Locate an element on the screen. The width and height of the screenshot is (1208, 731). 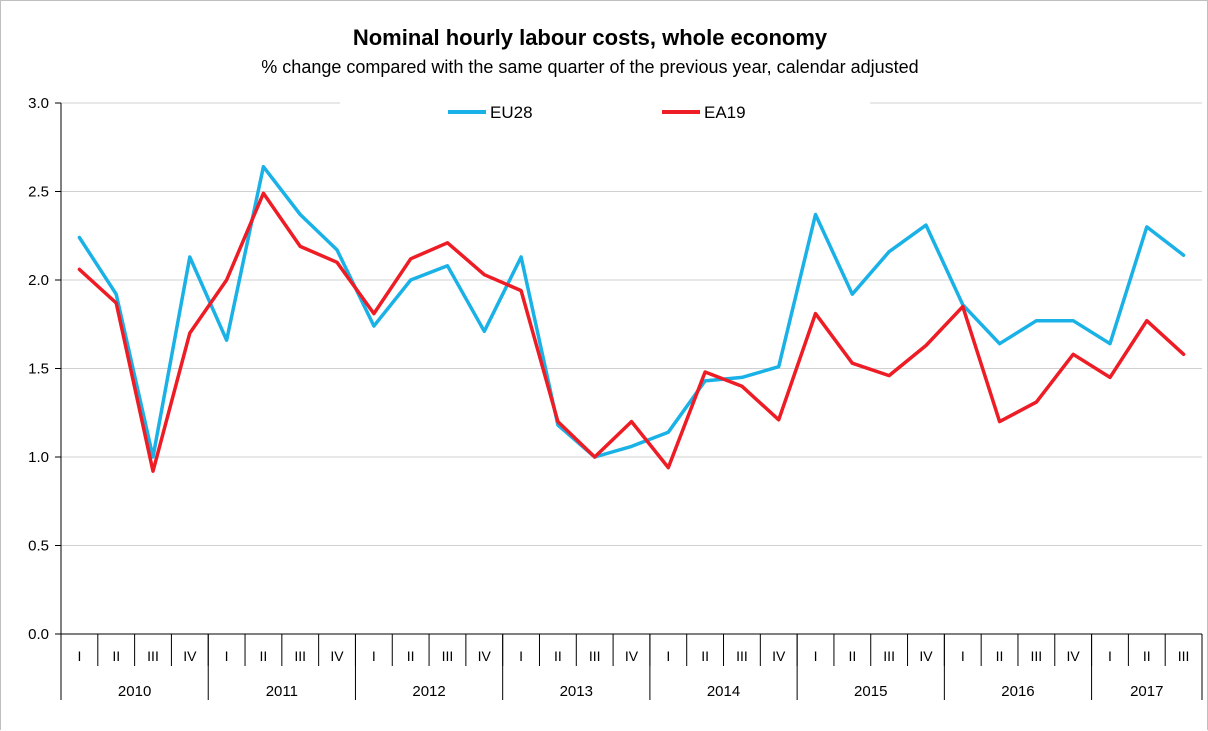
y-tick-label: 2.5 is located at coordinates (38, 192).